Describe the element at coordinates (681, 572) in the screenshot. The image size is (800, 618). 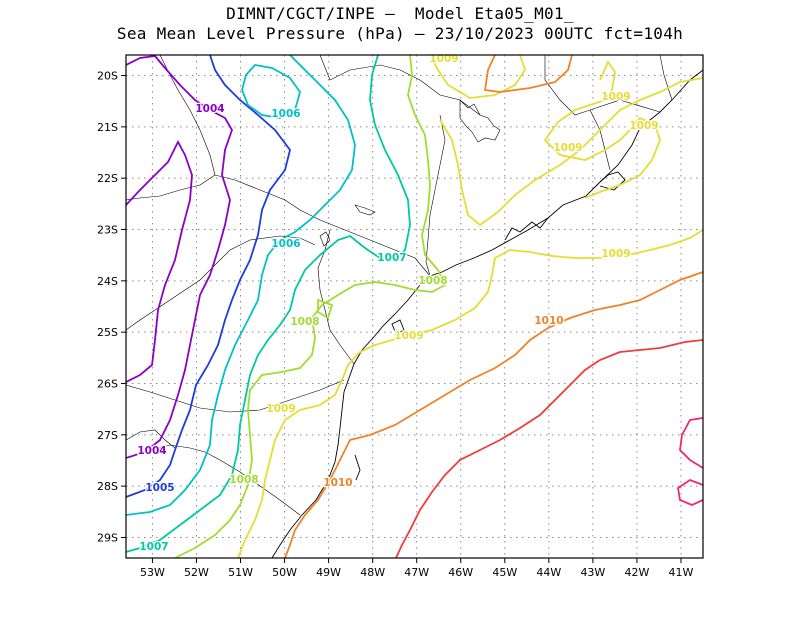
I see `x-tick-label: 41W` at that location.